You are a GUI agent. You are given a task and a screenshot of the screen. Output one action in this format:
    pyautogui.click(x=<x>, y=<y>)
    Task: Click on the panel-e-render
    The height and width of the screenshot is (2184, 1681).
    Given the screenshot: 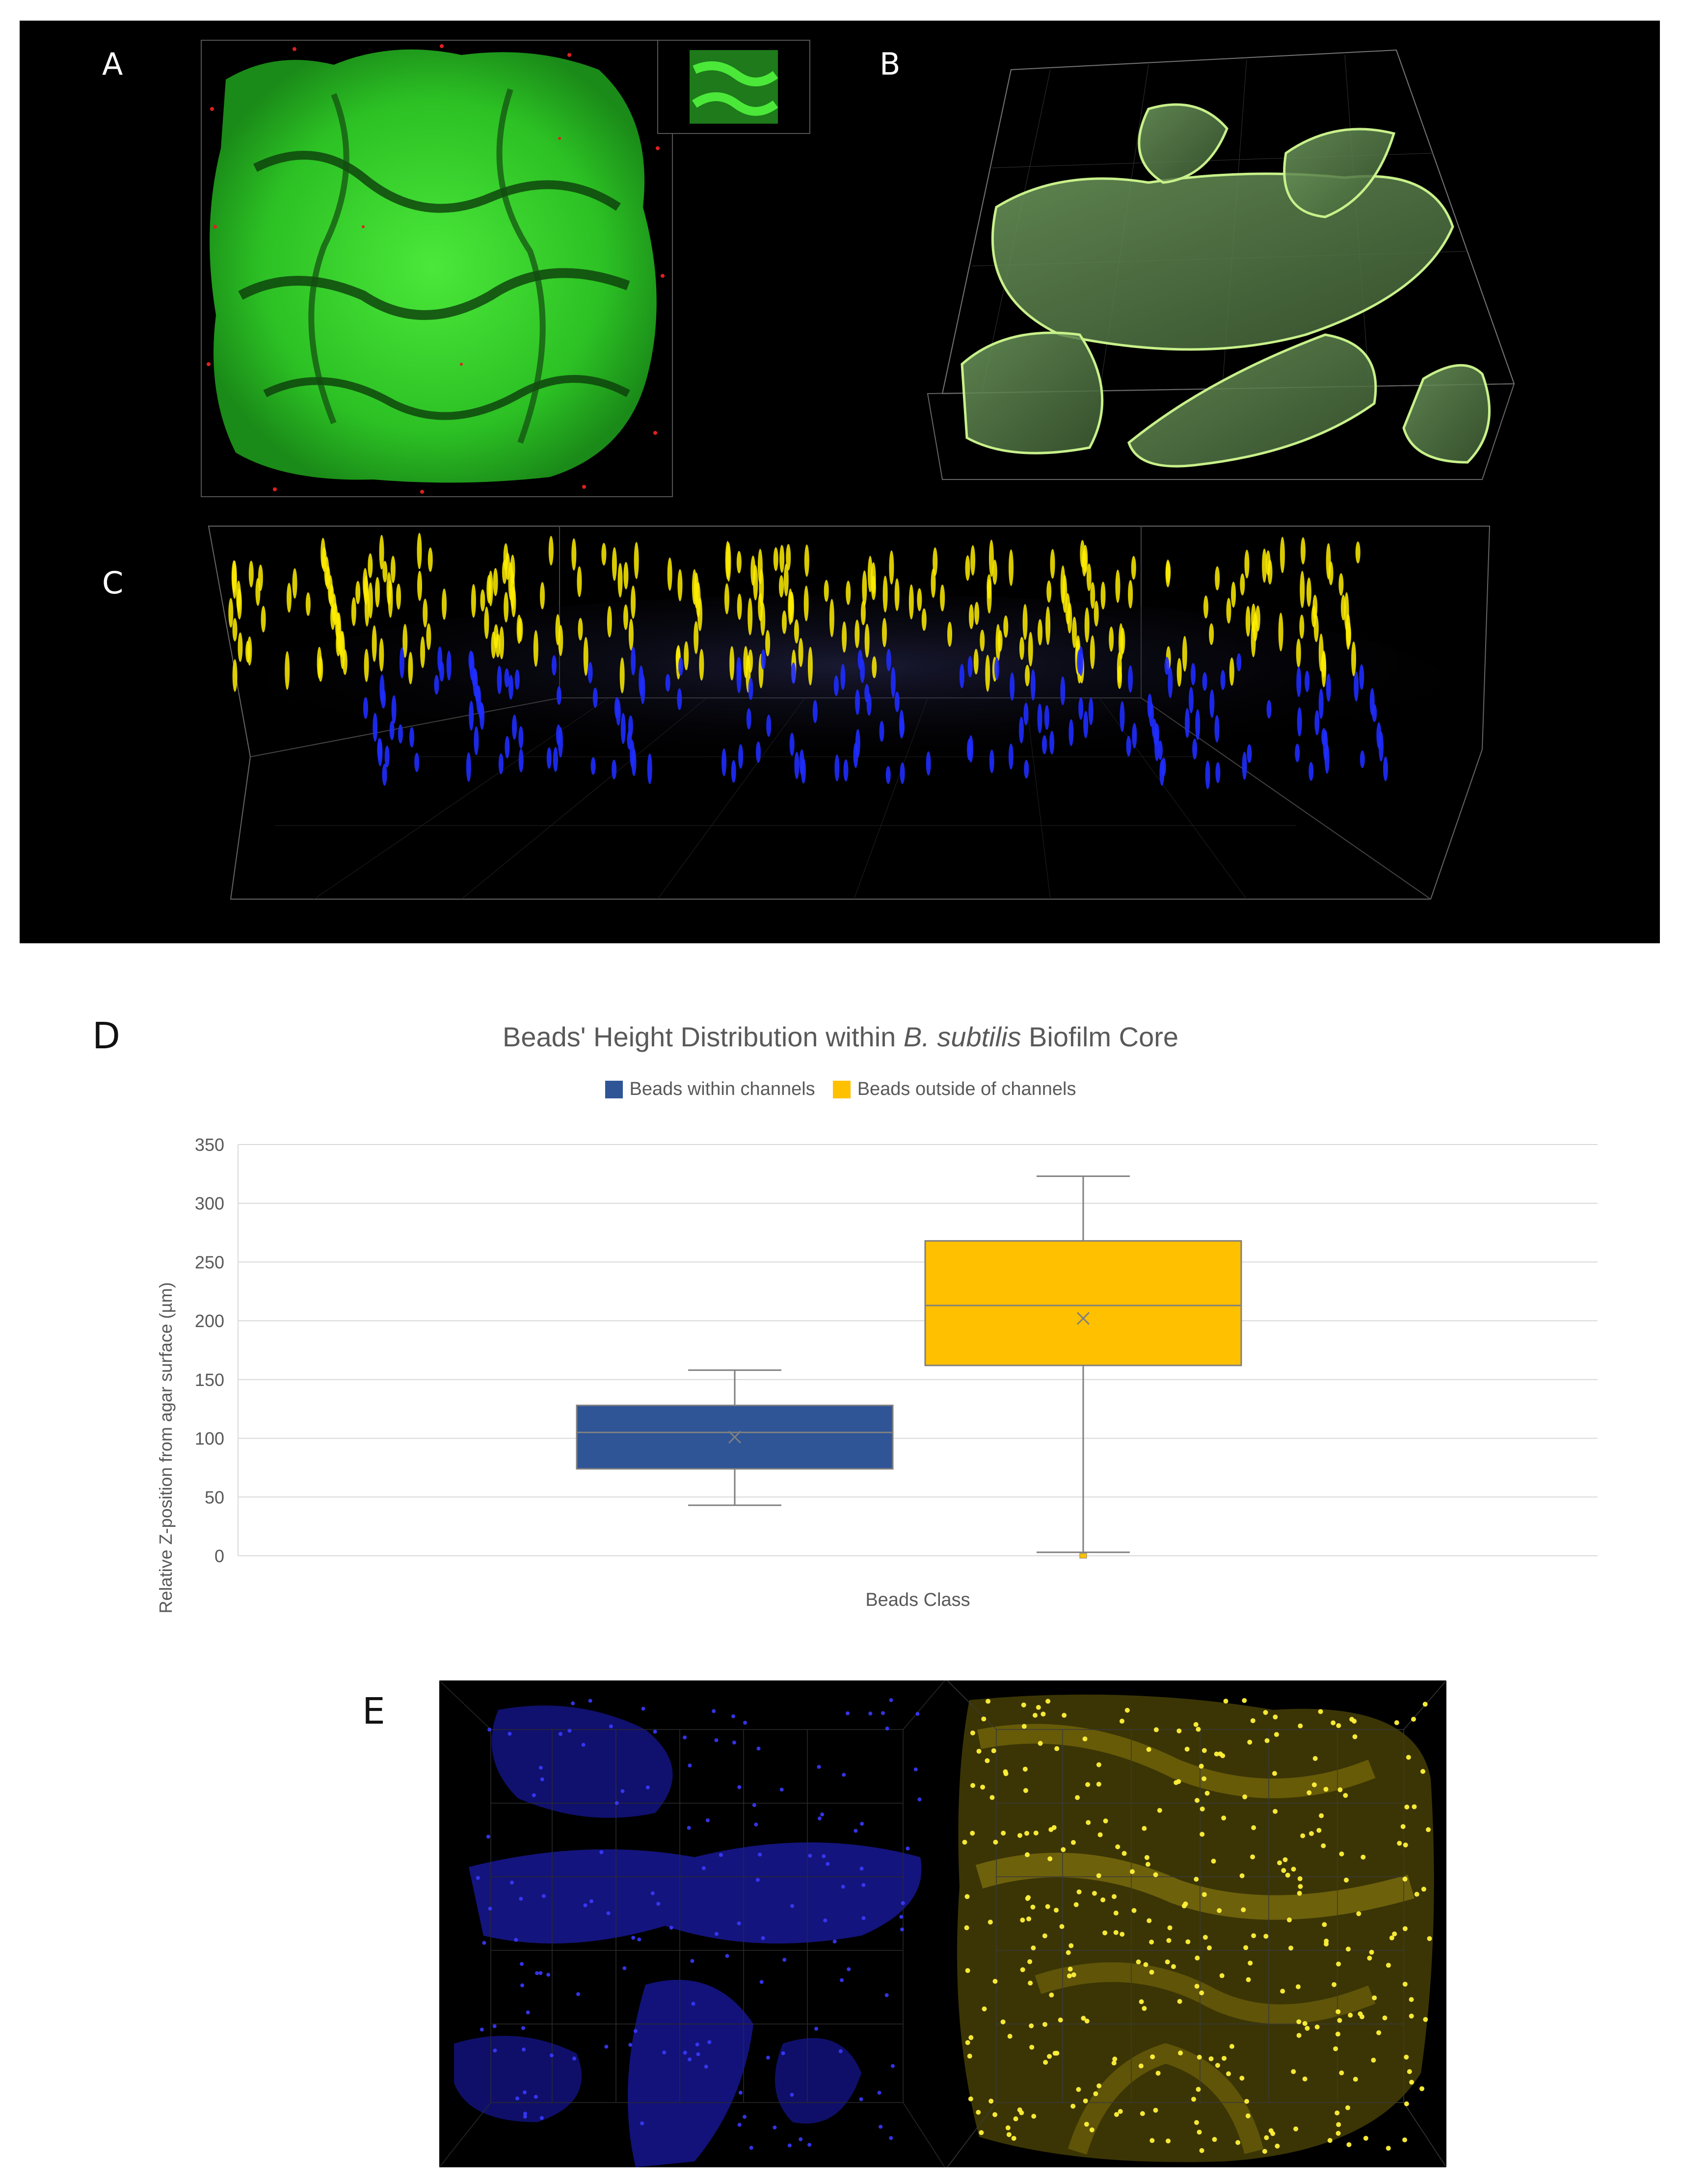 What is the action you would take?
    pyautogui.click(x=942, y=1923)
    